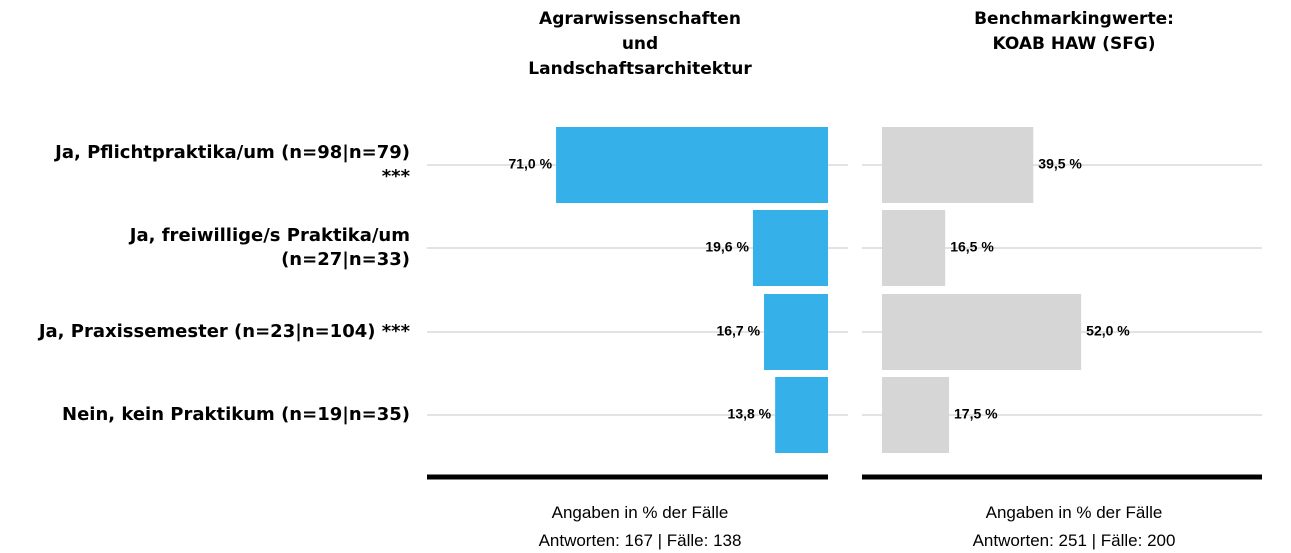 The width and height of the screenshot is (1291, 553). I want to click on value-label: 16,5 %, so click(972, 247).